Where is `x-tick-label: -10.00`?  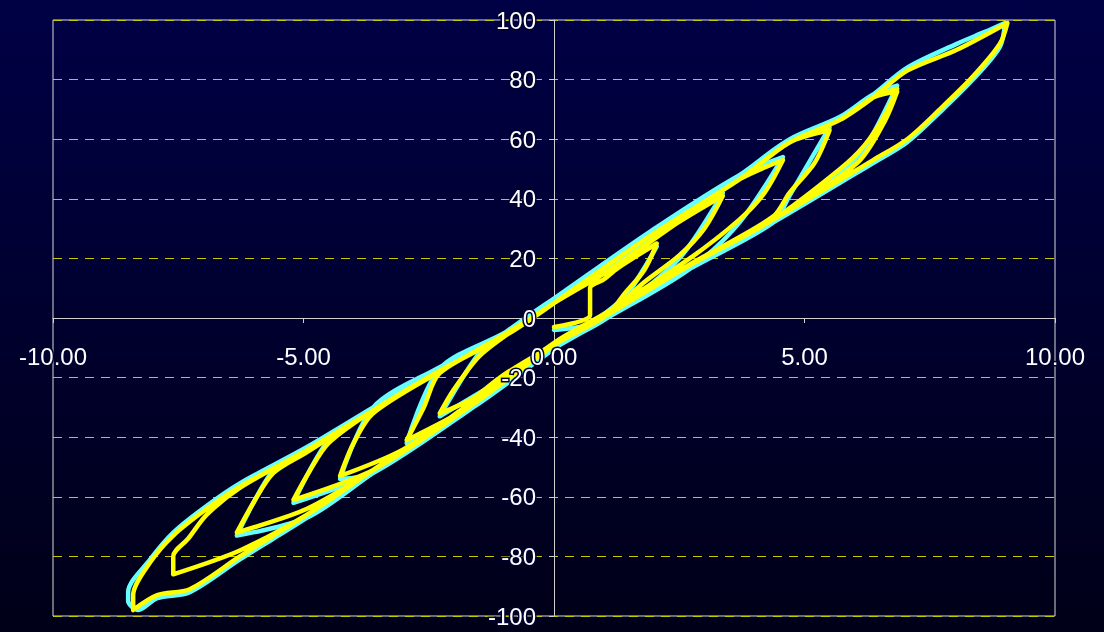
x-tick-label: -10.00 is located at coordinates (53, 356).